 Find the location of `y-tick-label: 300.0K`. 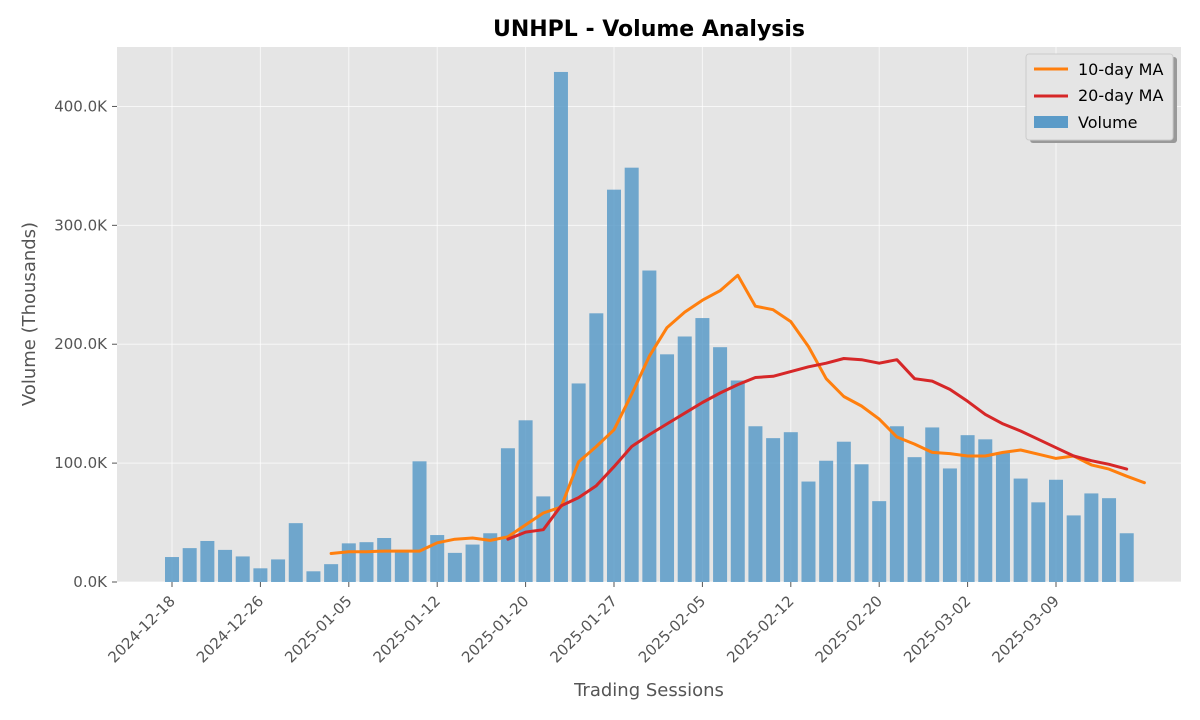

y-tick-label: 300.0K is located at coordinates (81, 225).